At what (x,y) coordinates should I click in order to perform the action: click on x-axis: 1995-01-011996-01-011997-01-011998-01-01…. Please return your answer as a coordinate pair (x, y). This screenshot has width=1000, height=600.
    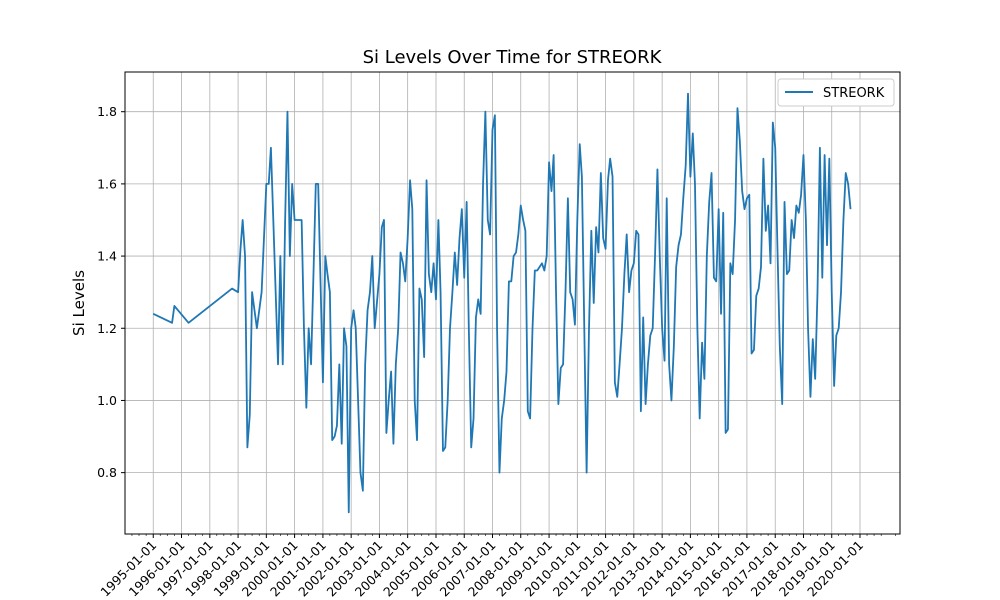
    Looking at the image, I should click on (496, 566).